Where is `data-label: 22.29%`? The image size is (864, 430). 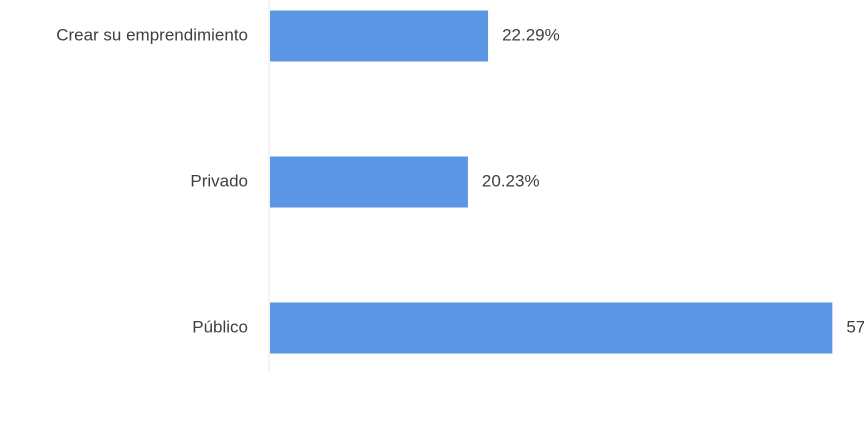
data-label: 22.29% is located at coordinates (531, 34).